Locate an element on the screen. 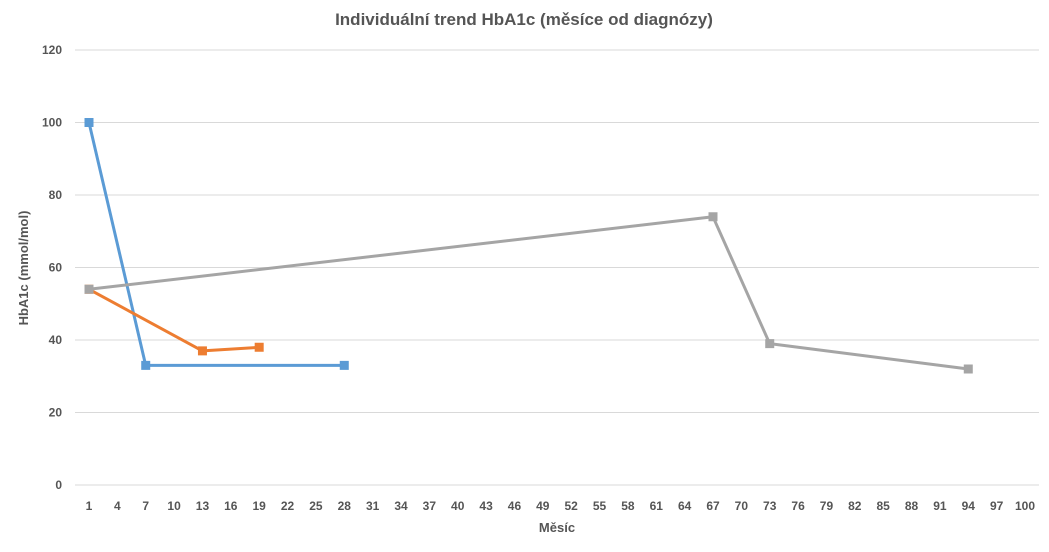  x-tick-label: 46 is located at coordinates (515, 506).